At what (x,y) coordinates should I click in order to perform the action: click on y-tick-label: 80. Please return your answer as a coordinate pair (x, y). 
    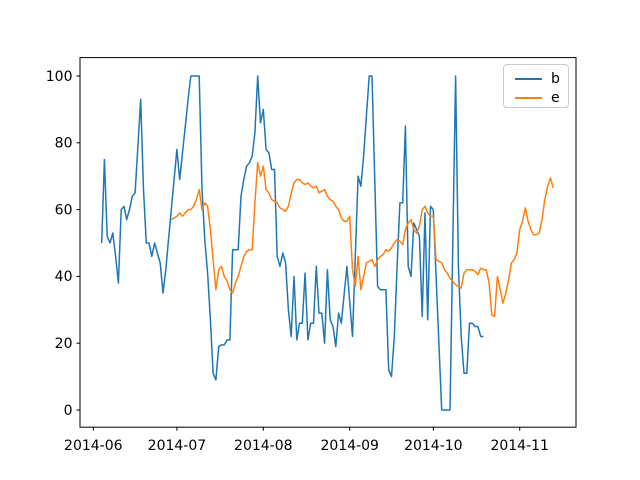
    Looking at the image, I should click on (64, 144).